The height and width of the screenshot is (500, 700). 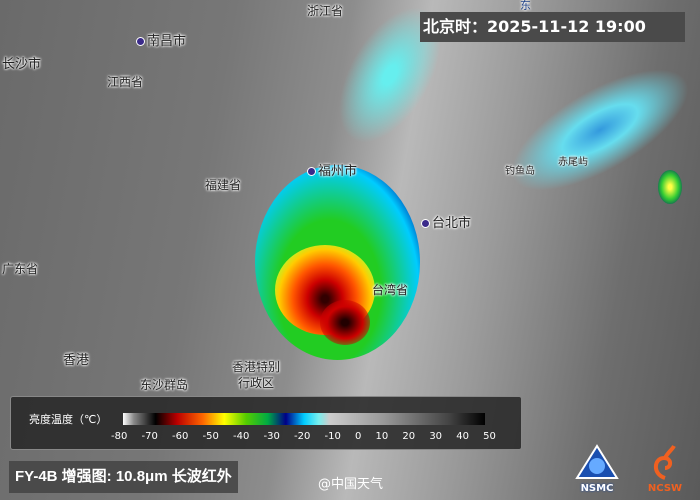 I want to click on label-hk-sar-2: 行政区, so click(x=256, y=383).